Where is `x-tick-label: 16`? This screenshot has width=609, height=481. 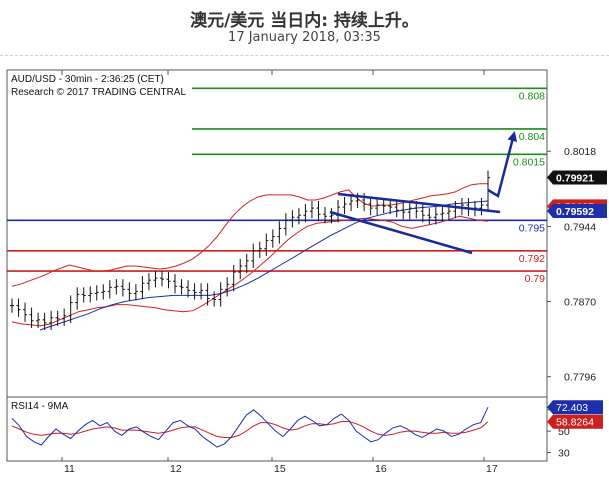 x-tick-label: 16 is located at coordinates (381, 469).